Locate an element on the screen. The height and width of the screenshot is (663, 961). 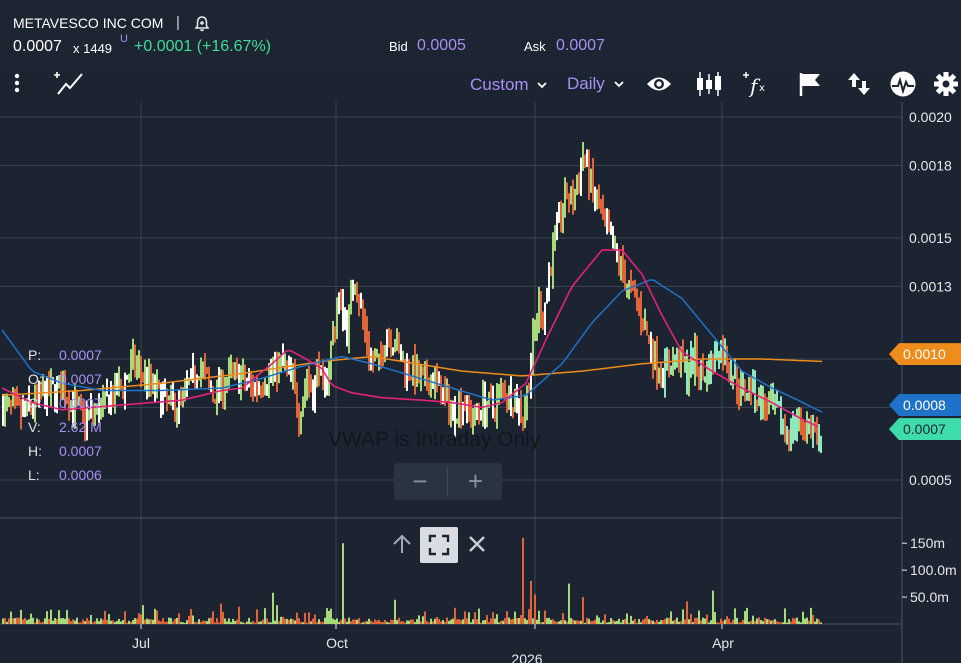
settings-icon is located at coordinates (946, 84).